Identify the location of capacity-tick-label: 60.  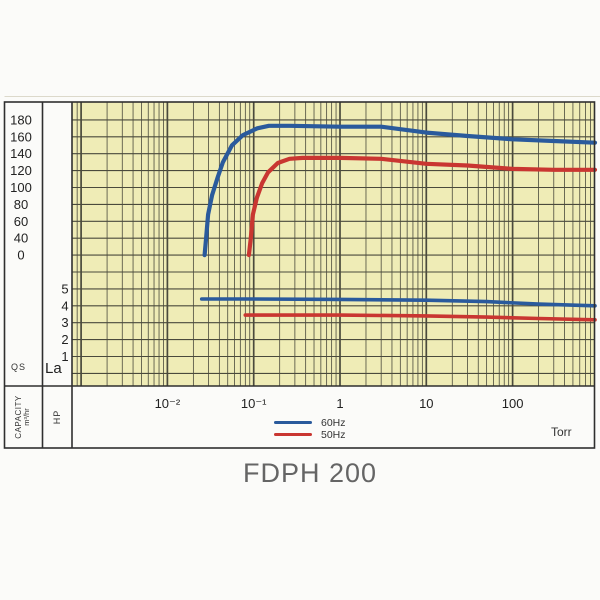
(21, 221).